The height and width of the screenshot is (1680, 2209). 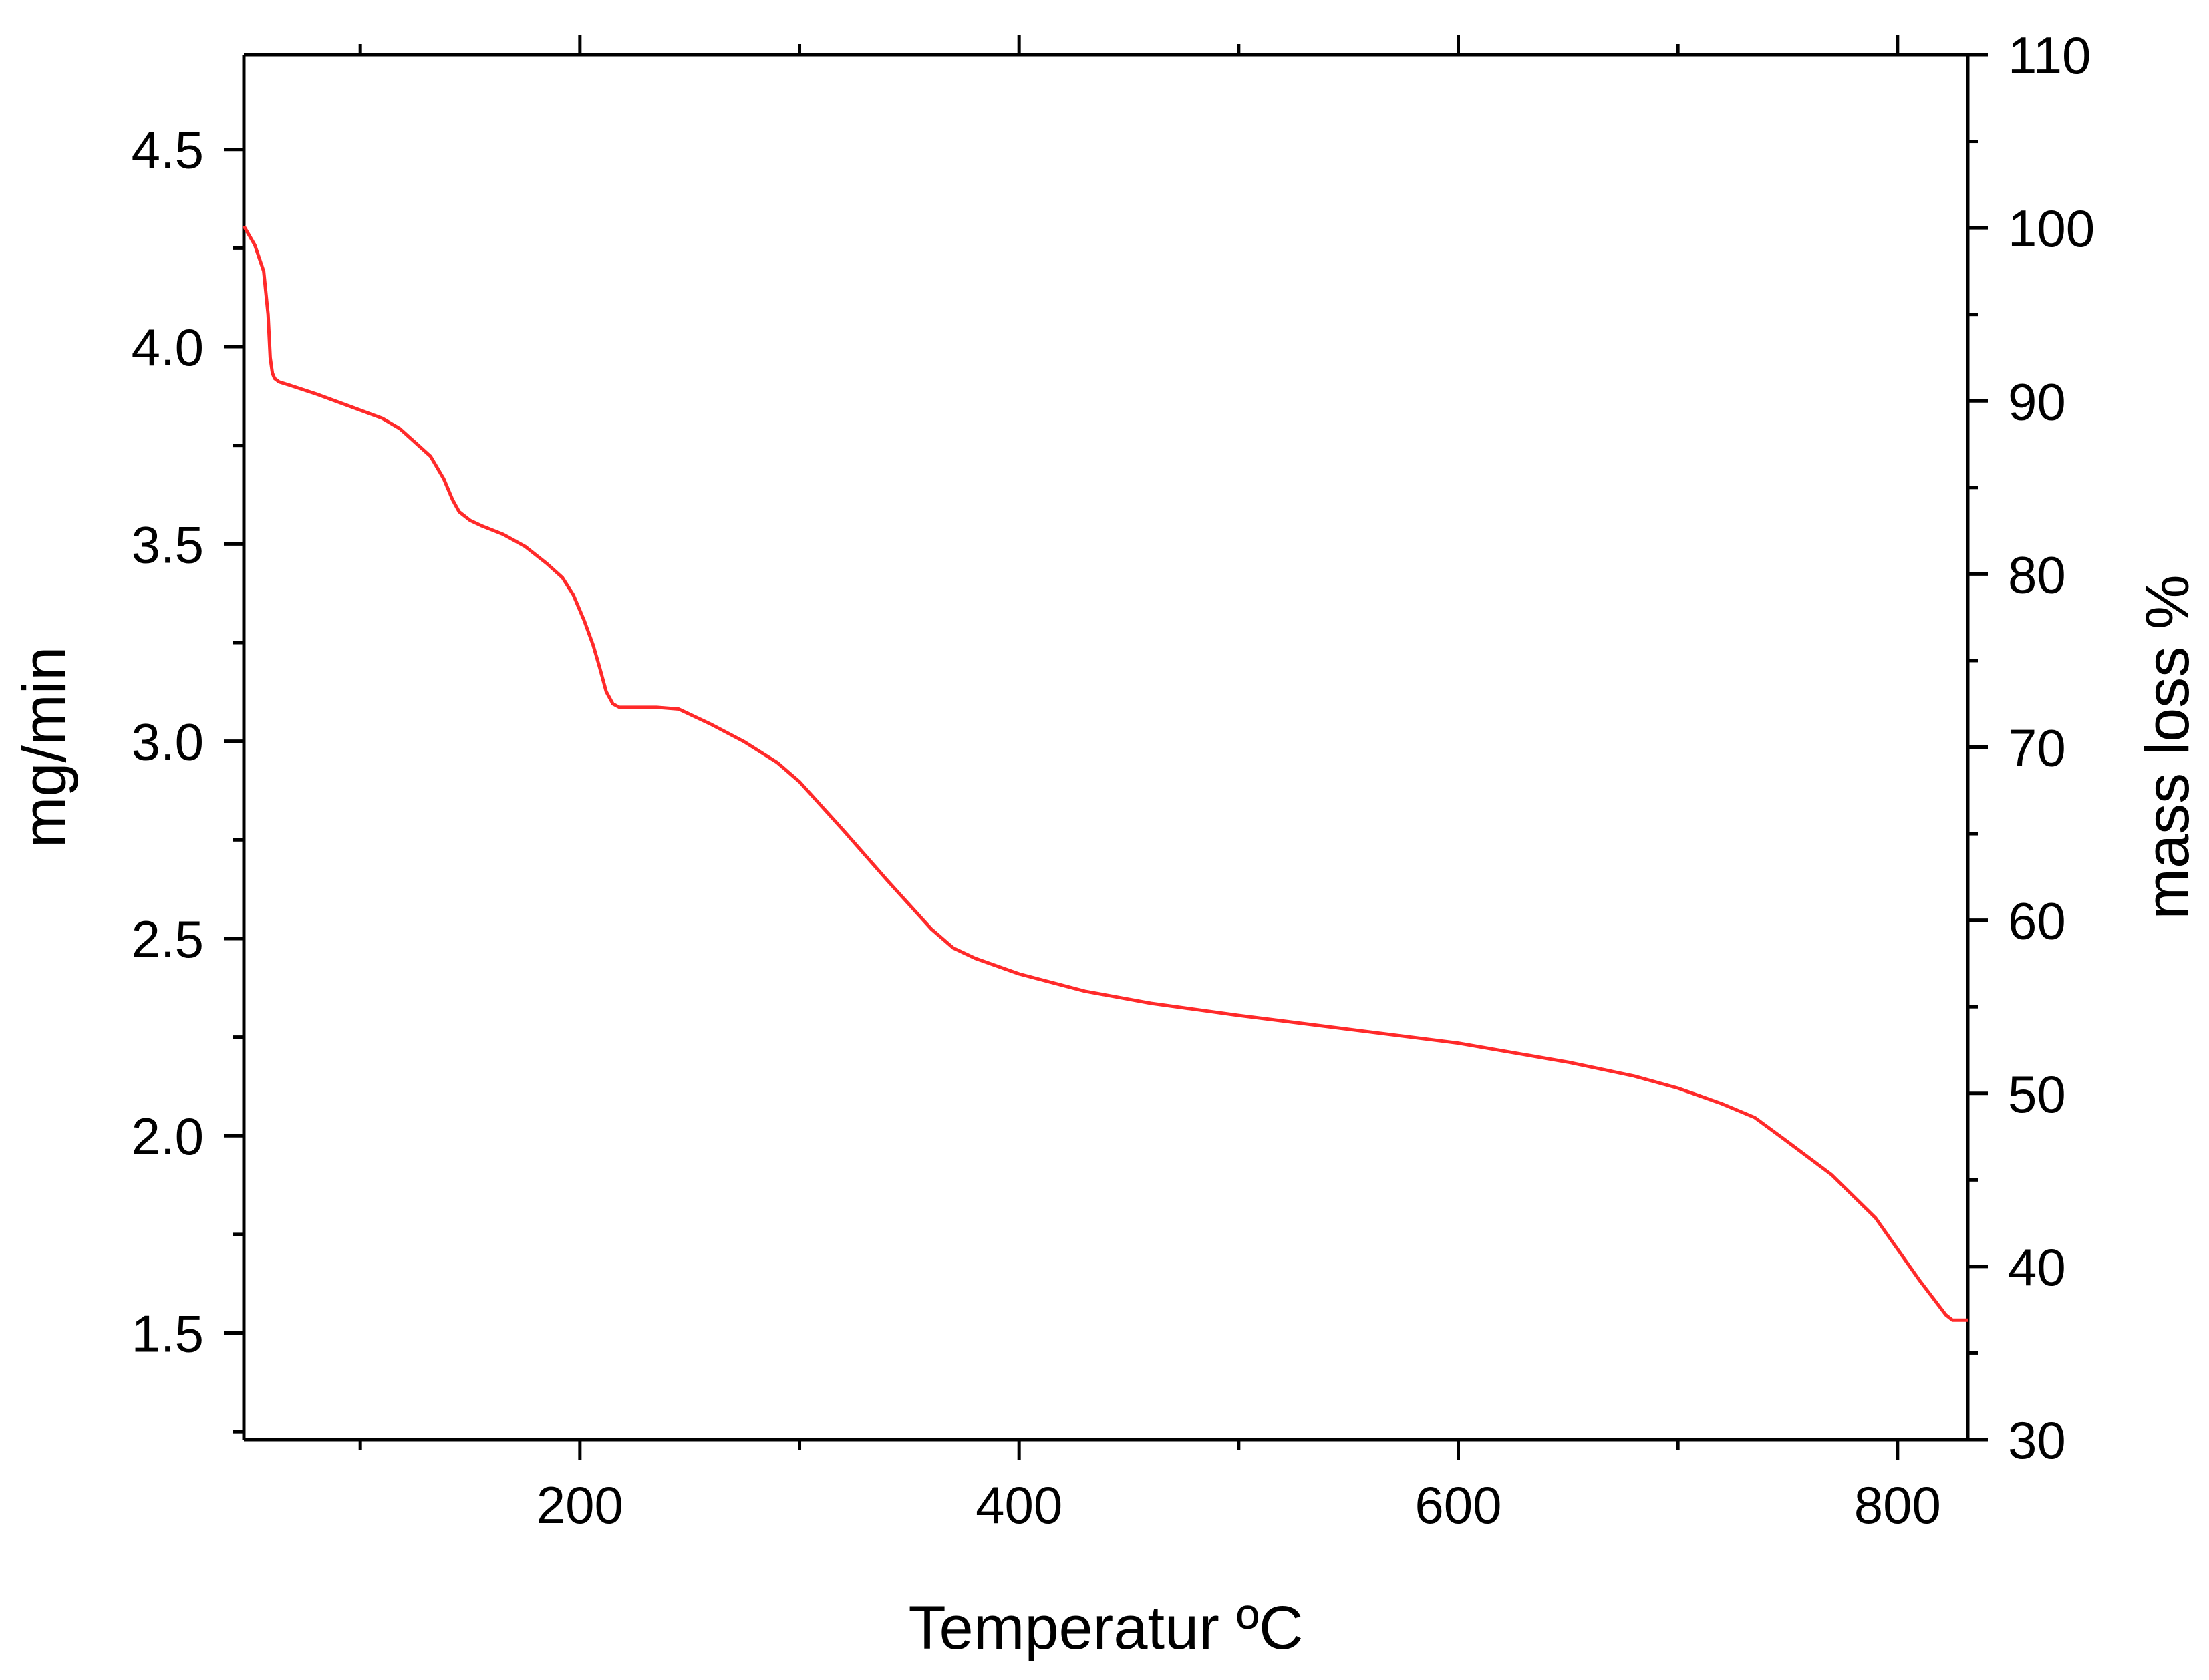 What do you see at coordinates (1458, 1505) in the screenshot?
I see `x-tick-label: 600` at bounding box center [1458, 1505].